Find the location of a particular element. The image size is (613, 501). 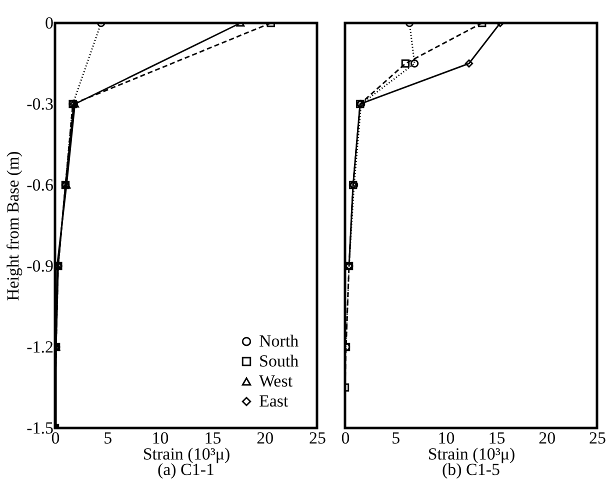

y-axis-title: Height from Base (m) is located at coordinates (13, 226).